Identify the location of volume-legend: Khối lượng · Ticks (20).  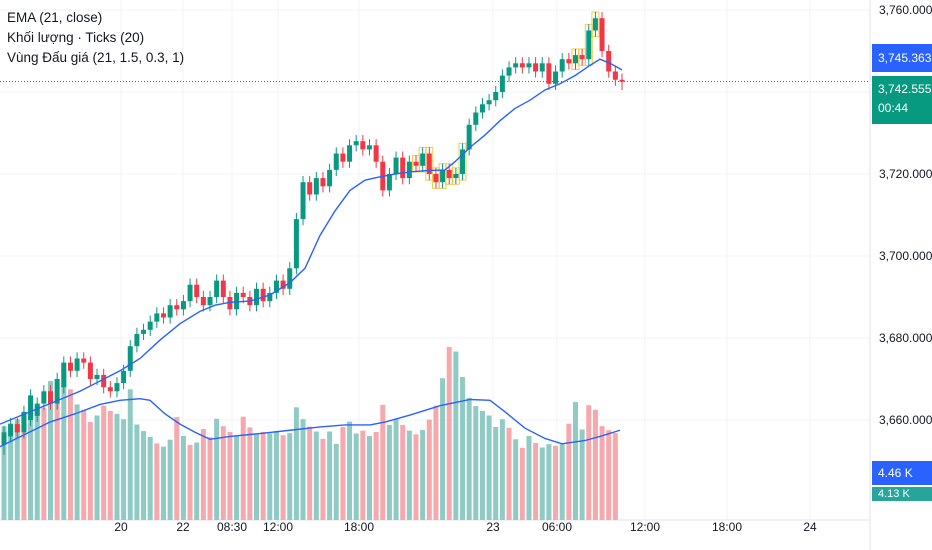
(76, 37).